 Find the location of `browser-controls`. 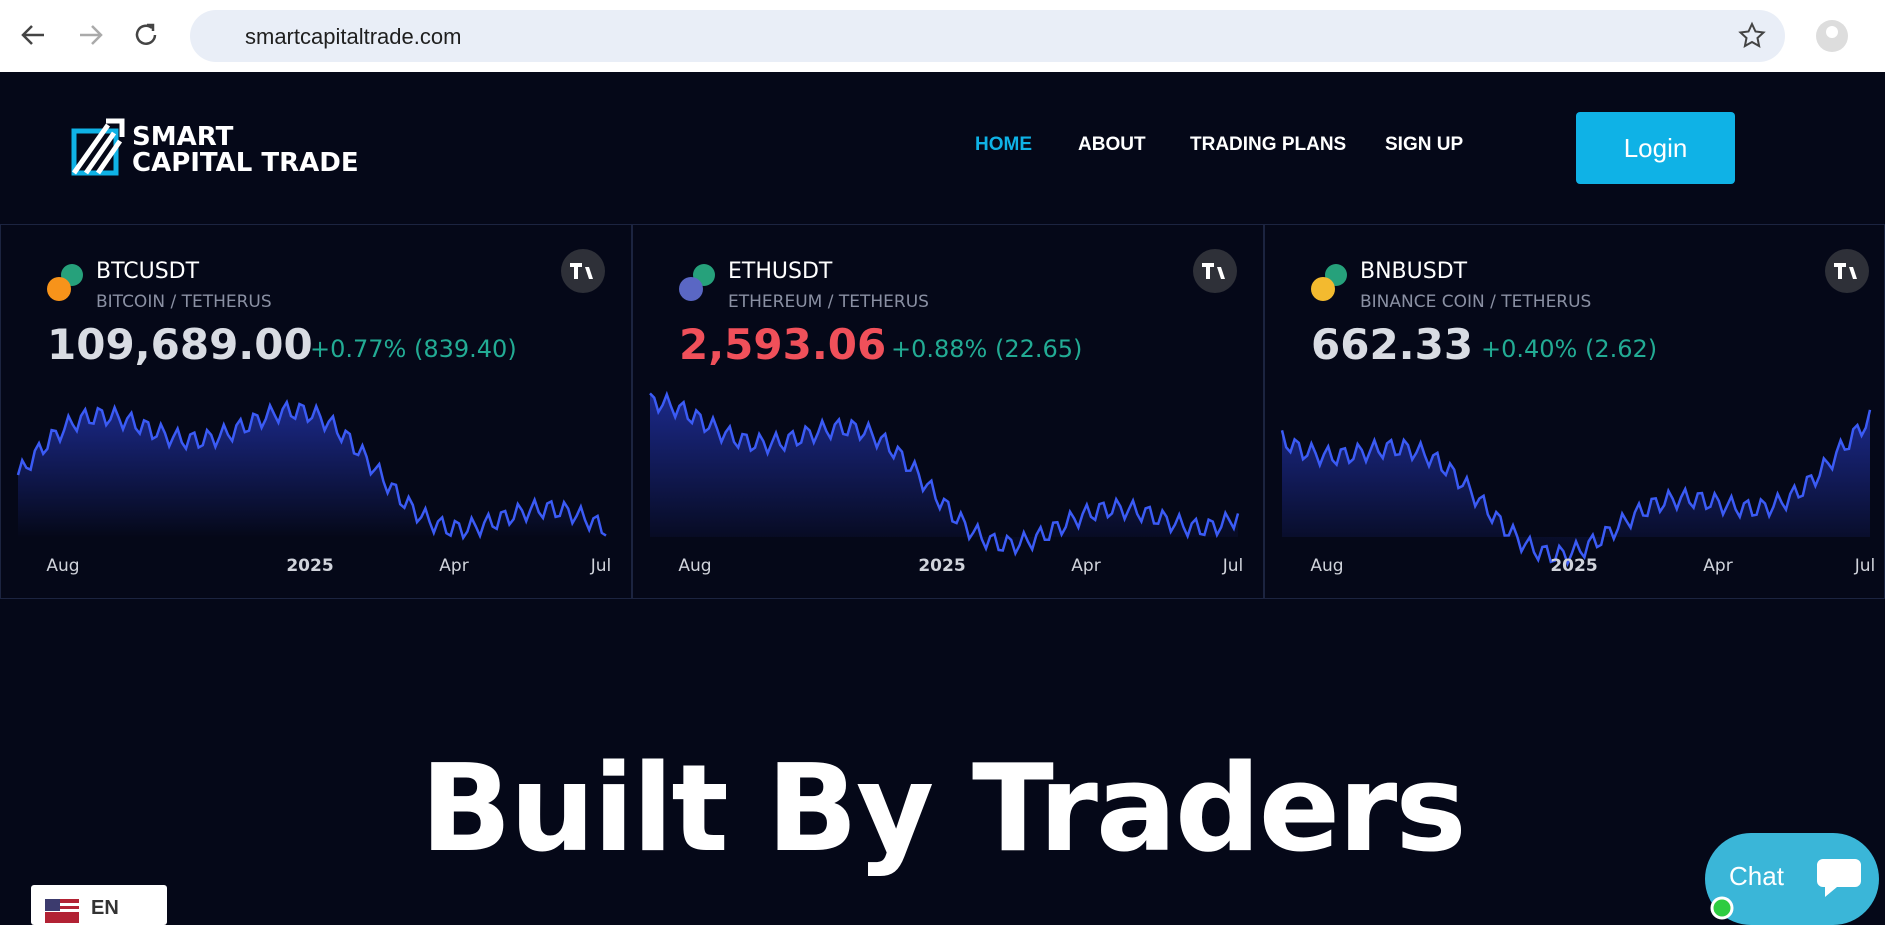

browser-controls is located at coordinates (90, 36).